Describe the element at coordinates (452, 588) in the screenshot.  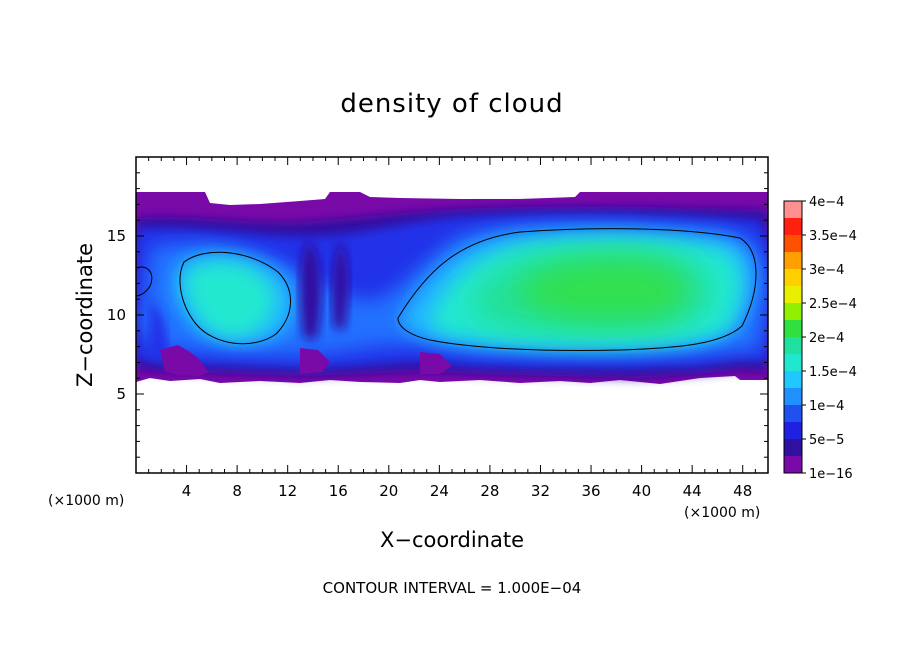
I see `contour-interval-note: CONTOUR INTERVAL = 1.000E−04` at that location.